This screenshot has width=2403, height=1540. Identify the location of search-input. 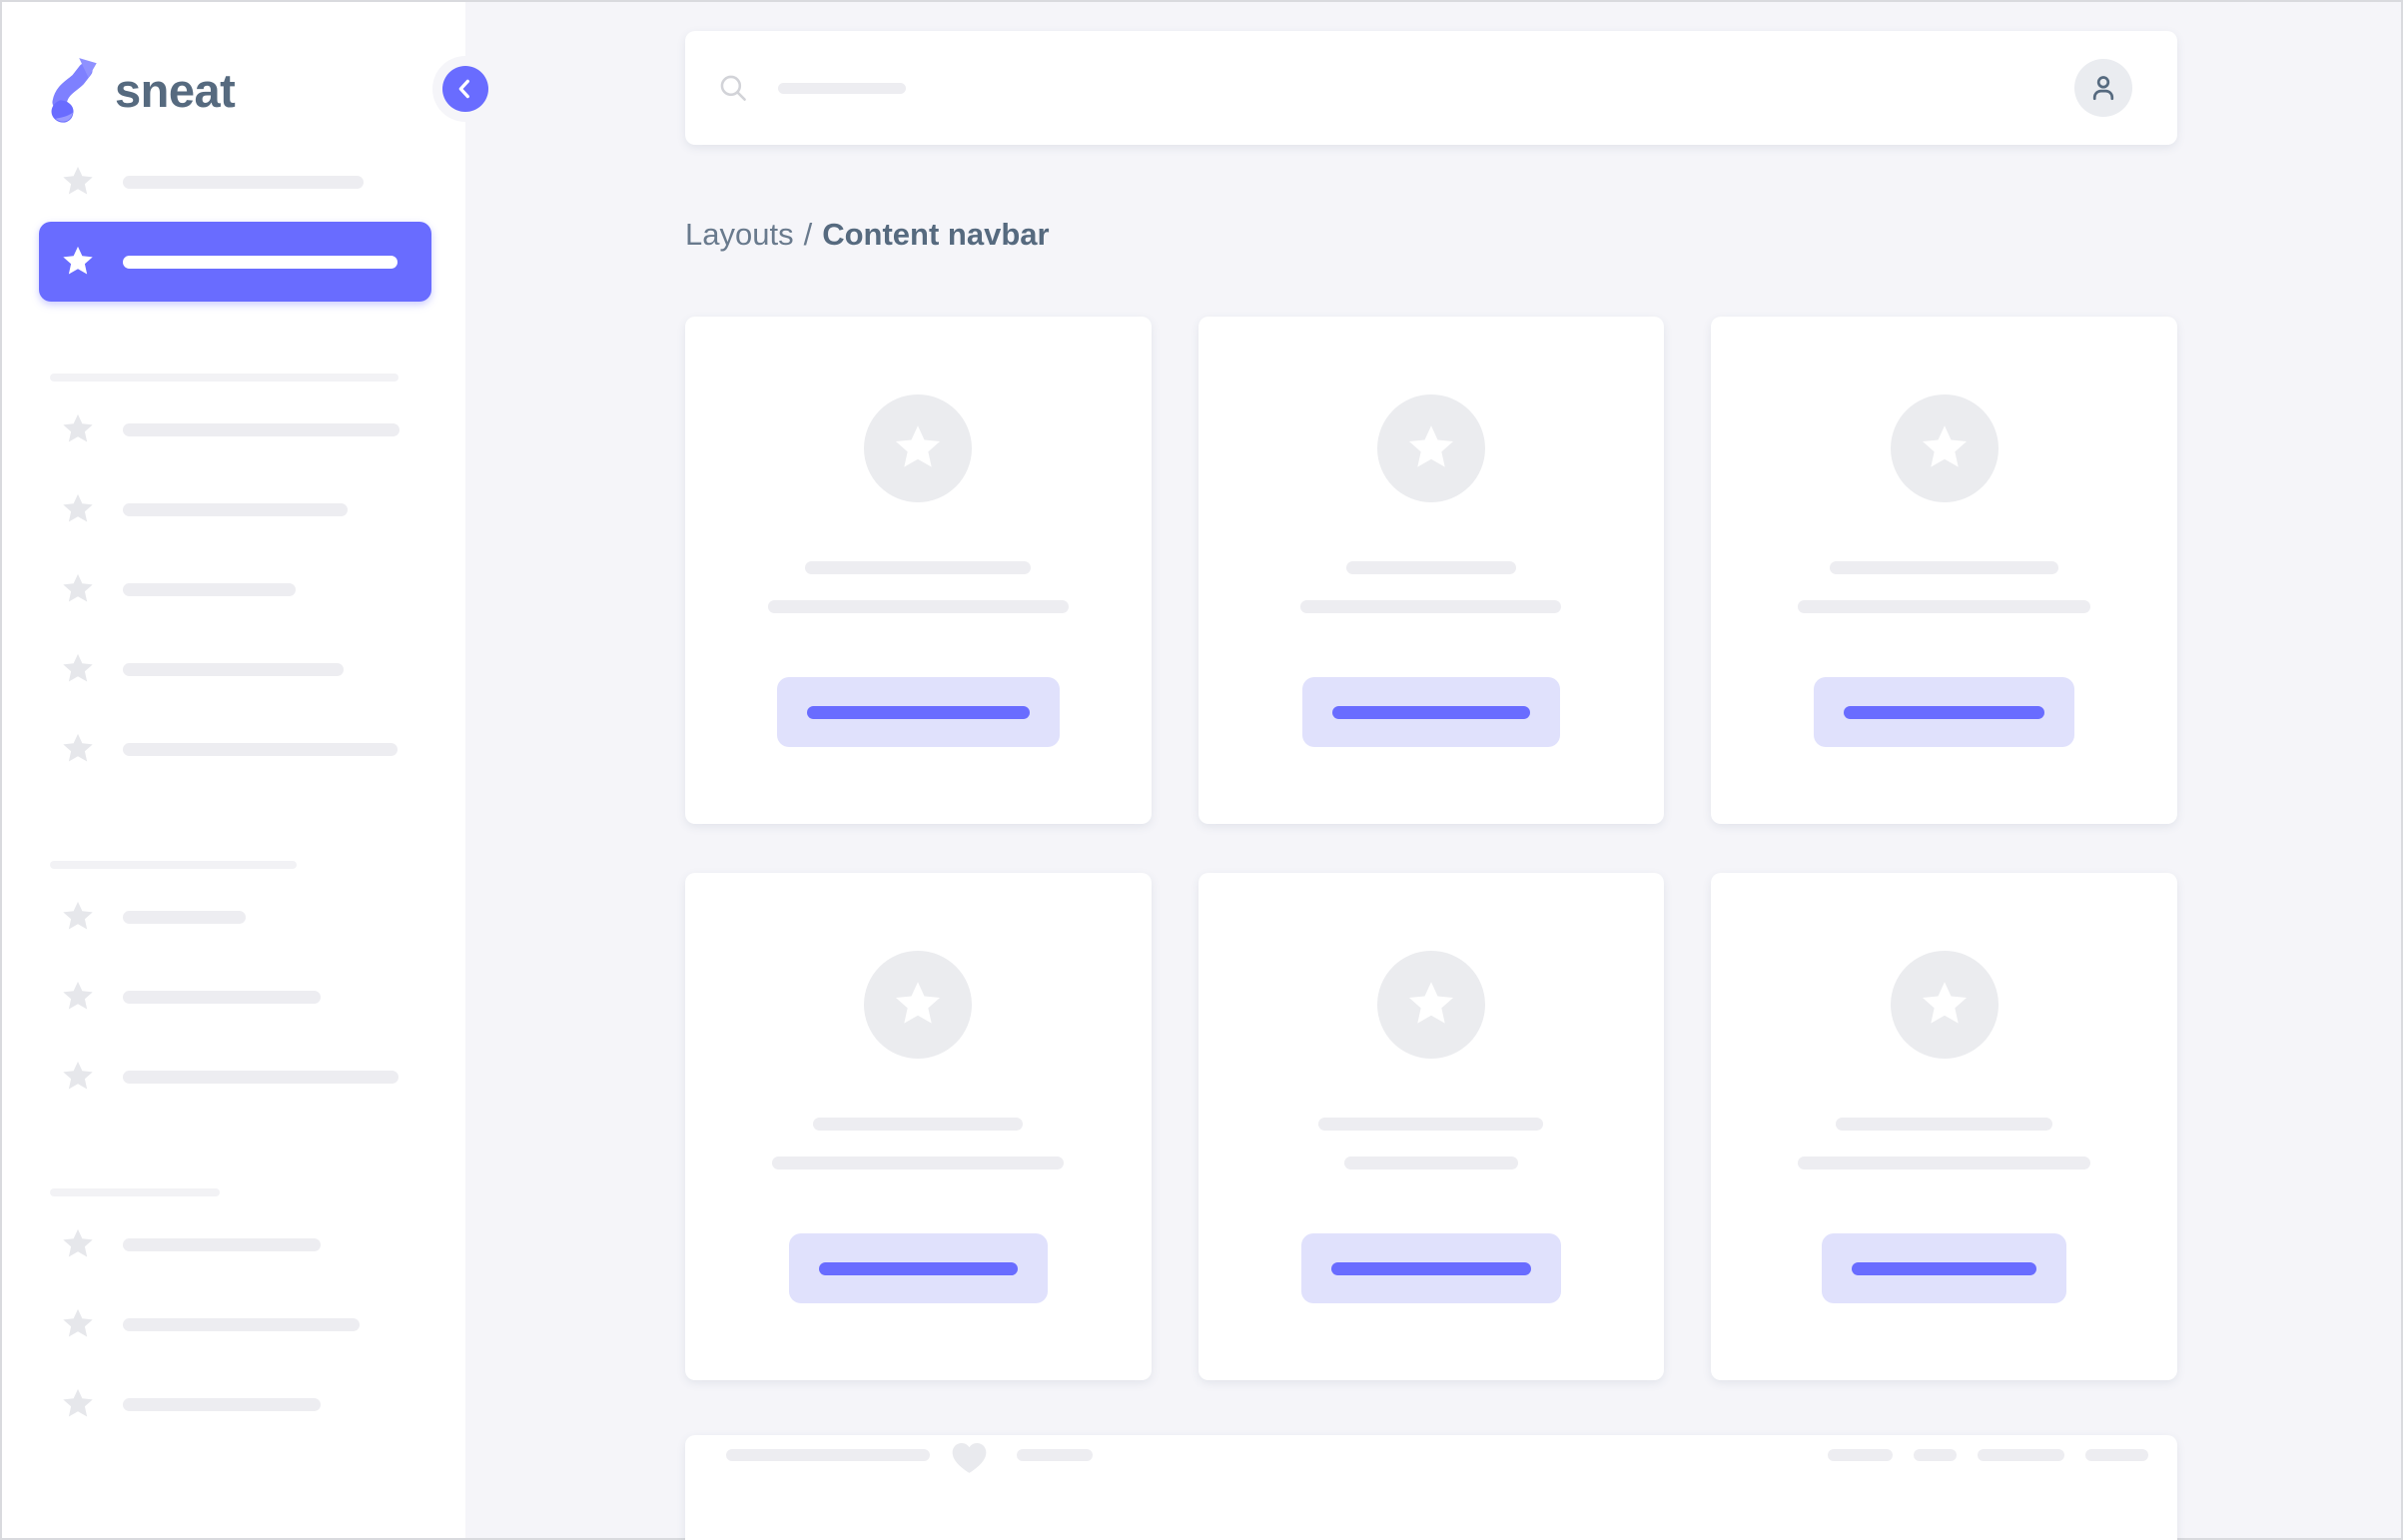
(1395, 88).